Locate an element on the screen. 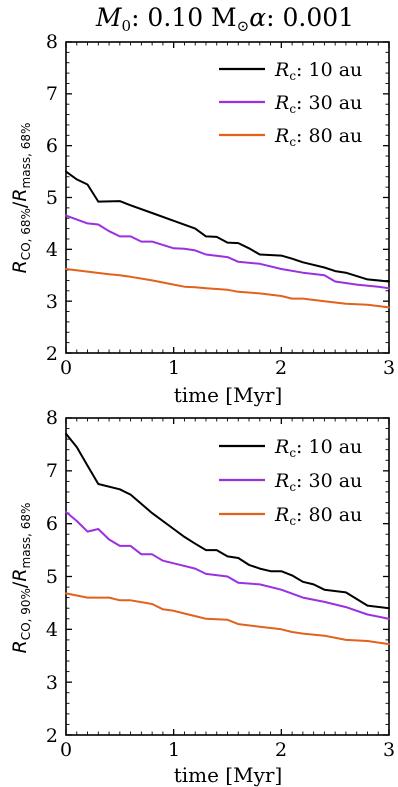  y-axis-label: RCO, 68%/Rmass, 68% is located at coordinates (21, 198).